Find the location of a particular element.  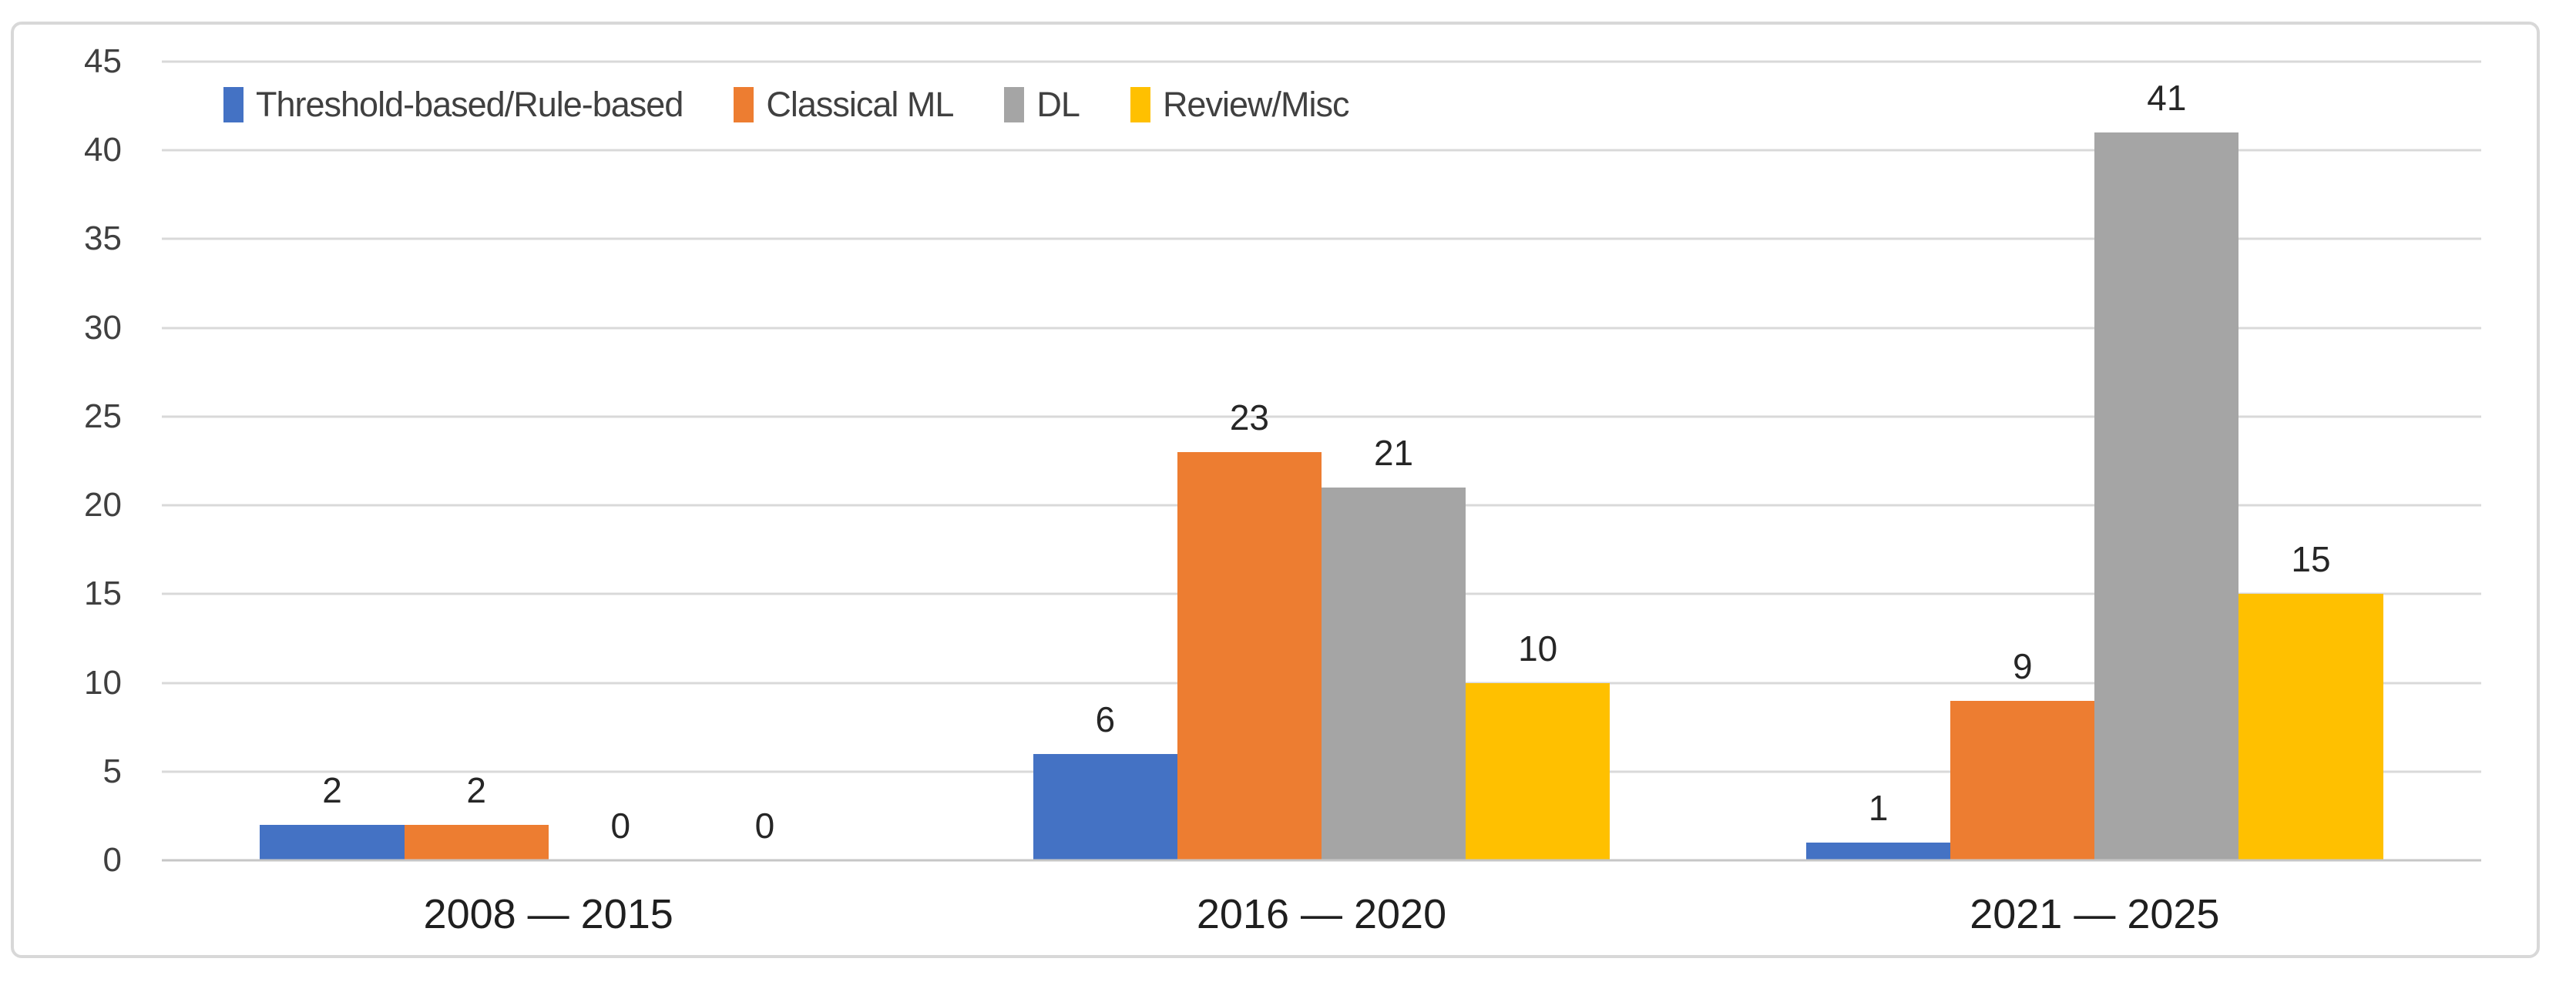

data-label-threshold-based-rule-based-group-1: 2 is located at coordinates (332, 789).